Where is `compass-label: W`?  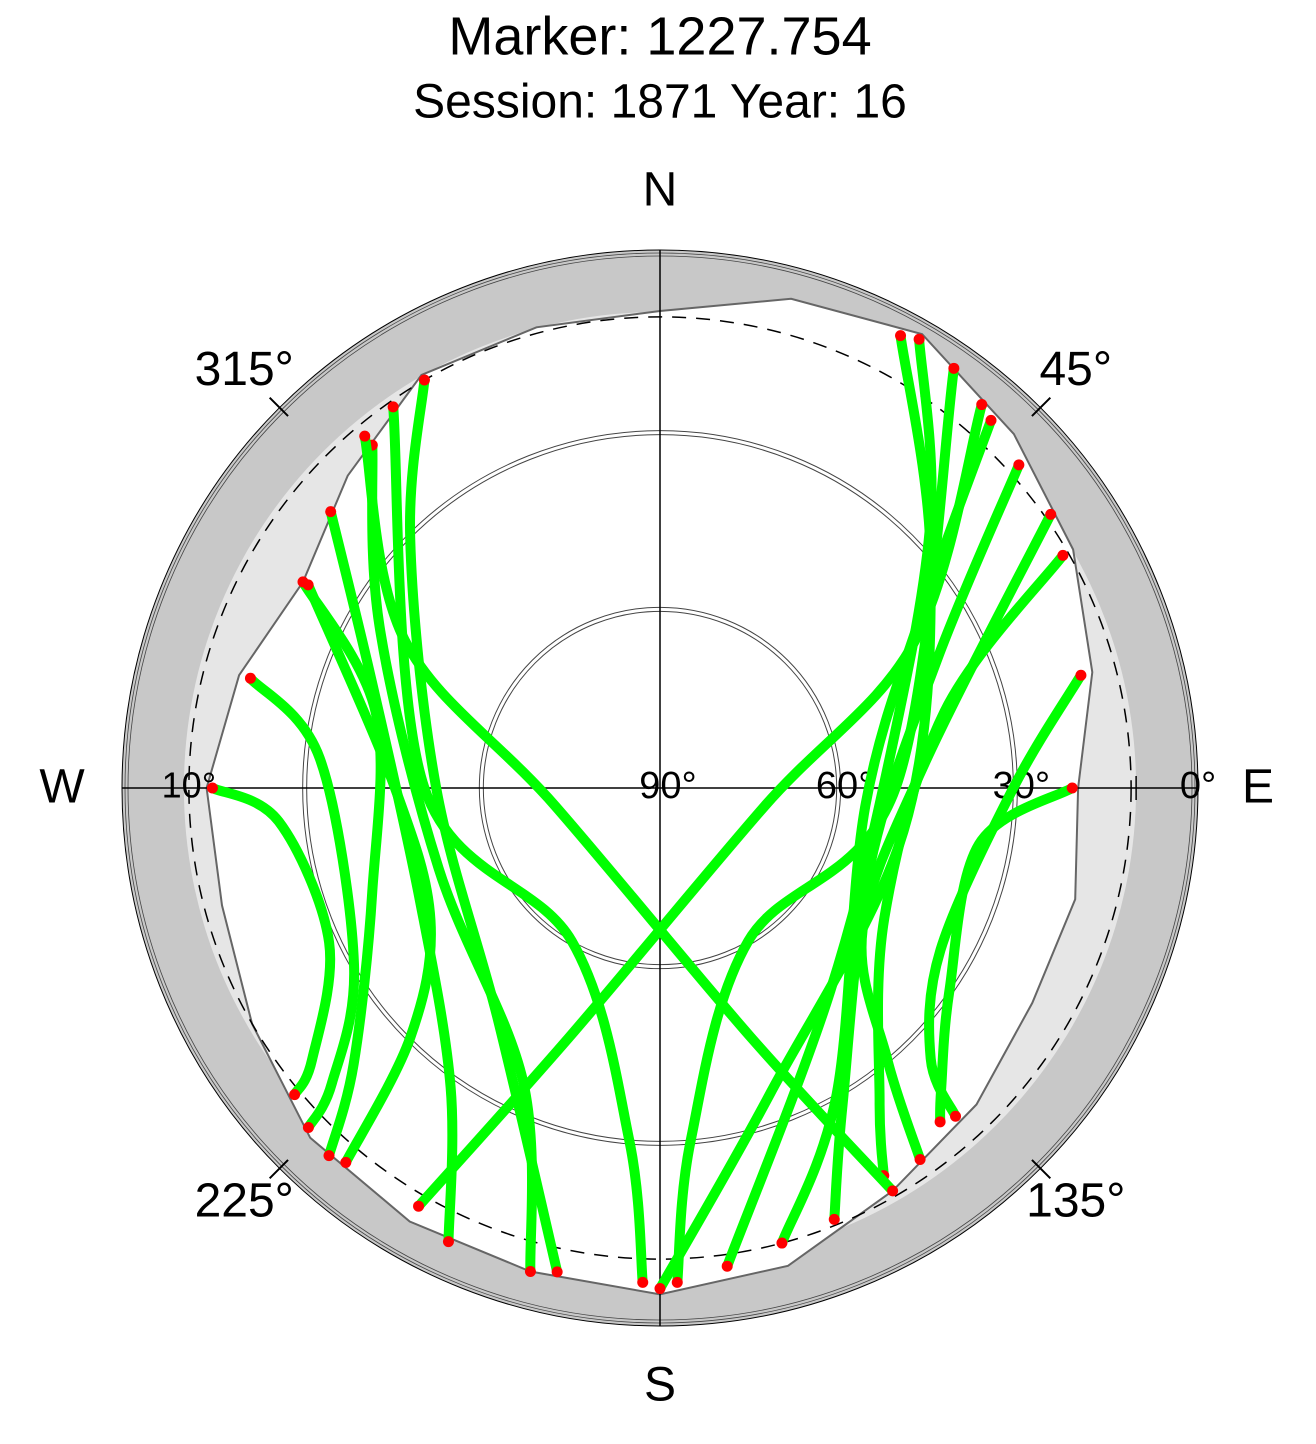 compass-label: W is located at coordinates (62, 787).